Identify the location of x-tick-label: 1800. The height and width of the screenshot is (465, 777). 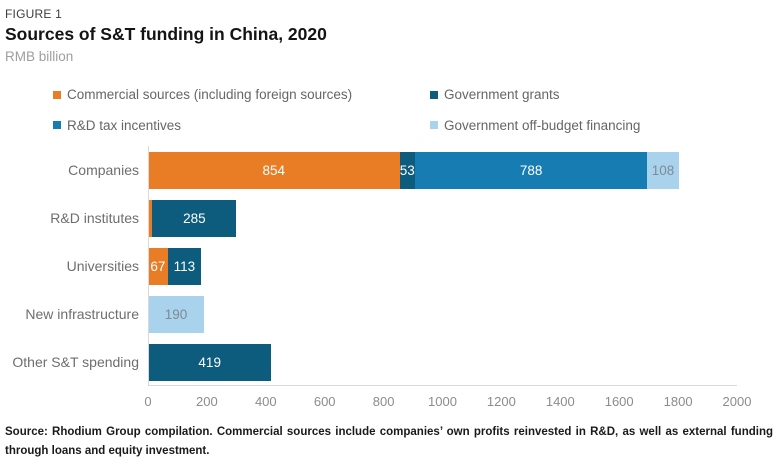
(678, 401).